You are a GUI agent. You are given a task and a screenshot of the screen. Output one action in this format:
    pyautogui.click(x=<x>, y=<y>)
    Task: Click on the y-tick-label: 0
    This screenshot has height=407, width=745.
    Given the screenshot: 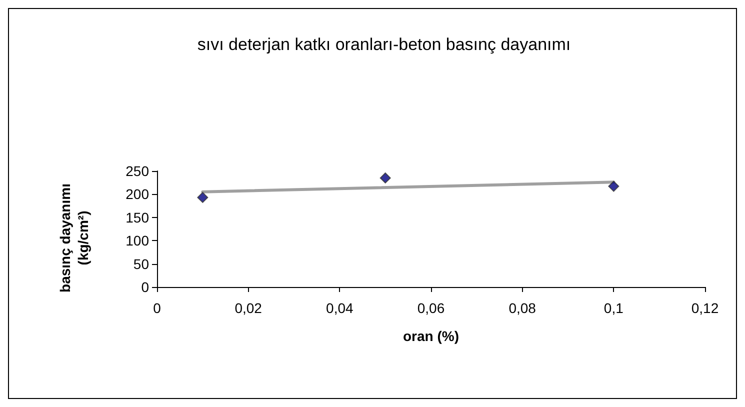 What is the action you would take?
    pyautogui.click(x=145, y=287)
    